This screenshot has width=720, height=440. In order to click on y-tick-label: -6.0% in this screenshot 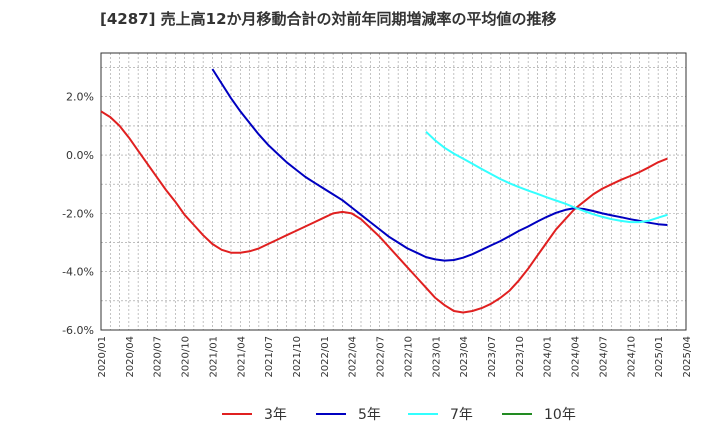, I will do `click(78, 330)`.